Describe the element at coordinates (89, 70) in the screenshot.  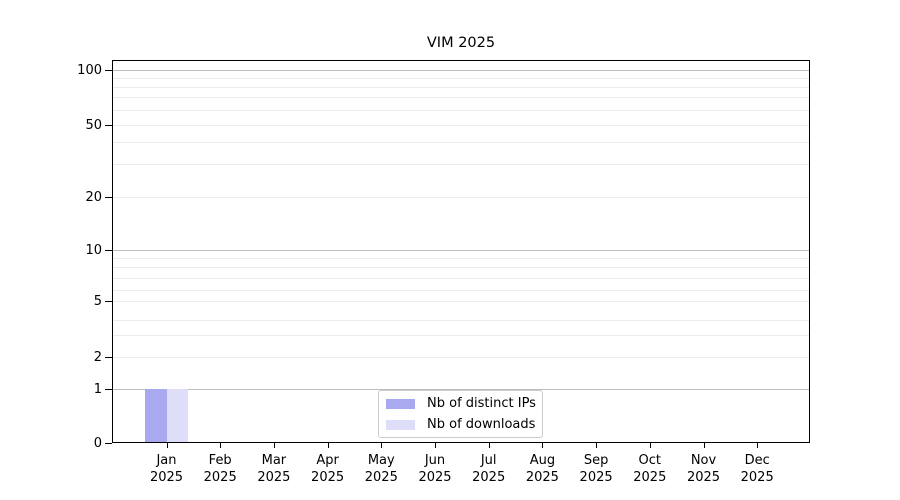
I see `y-tick-label: 100` at that location.